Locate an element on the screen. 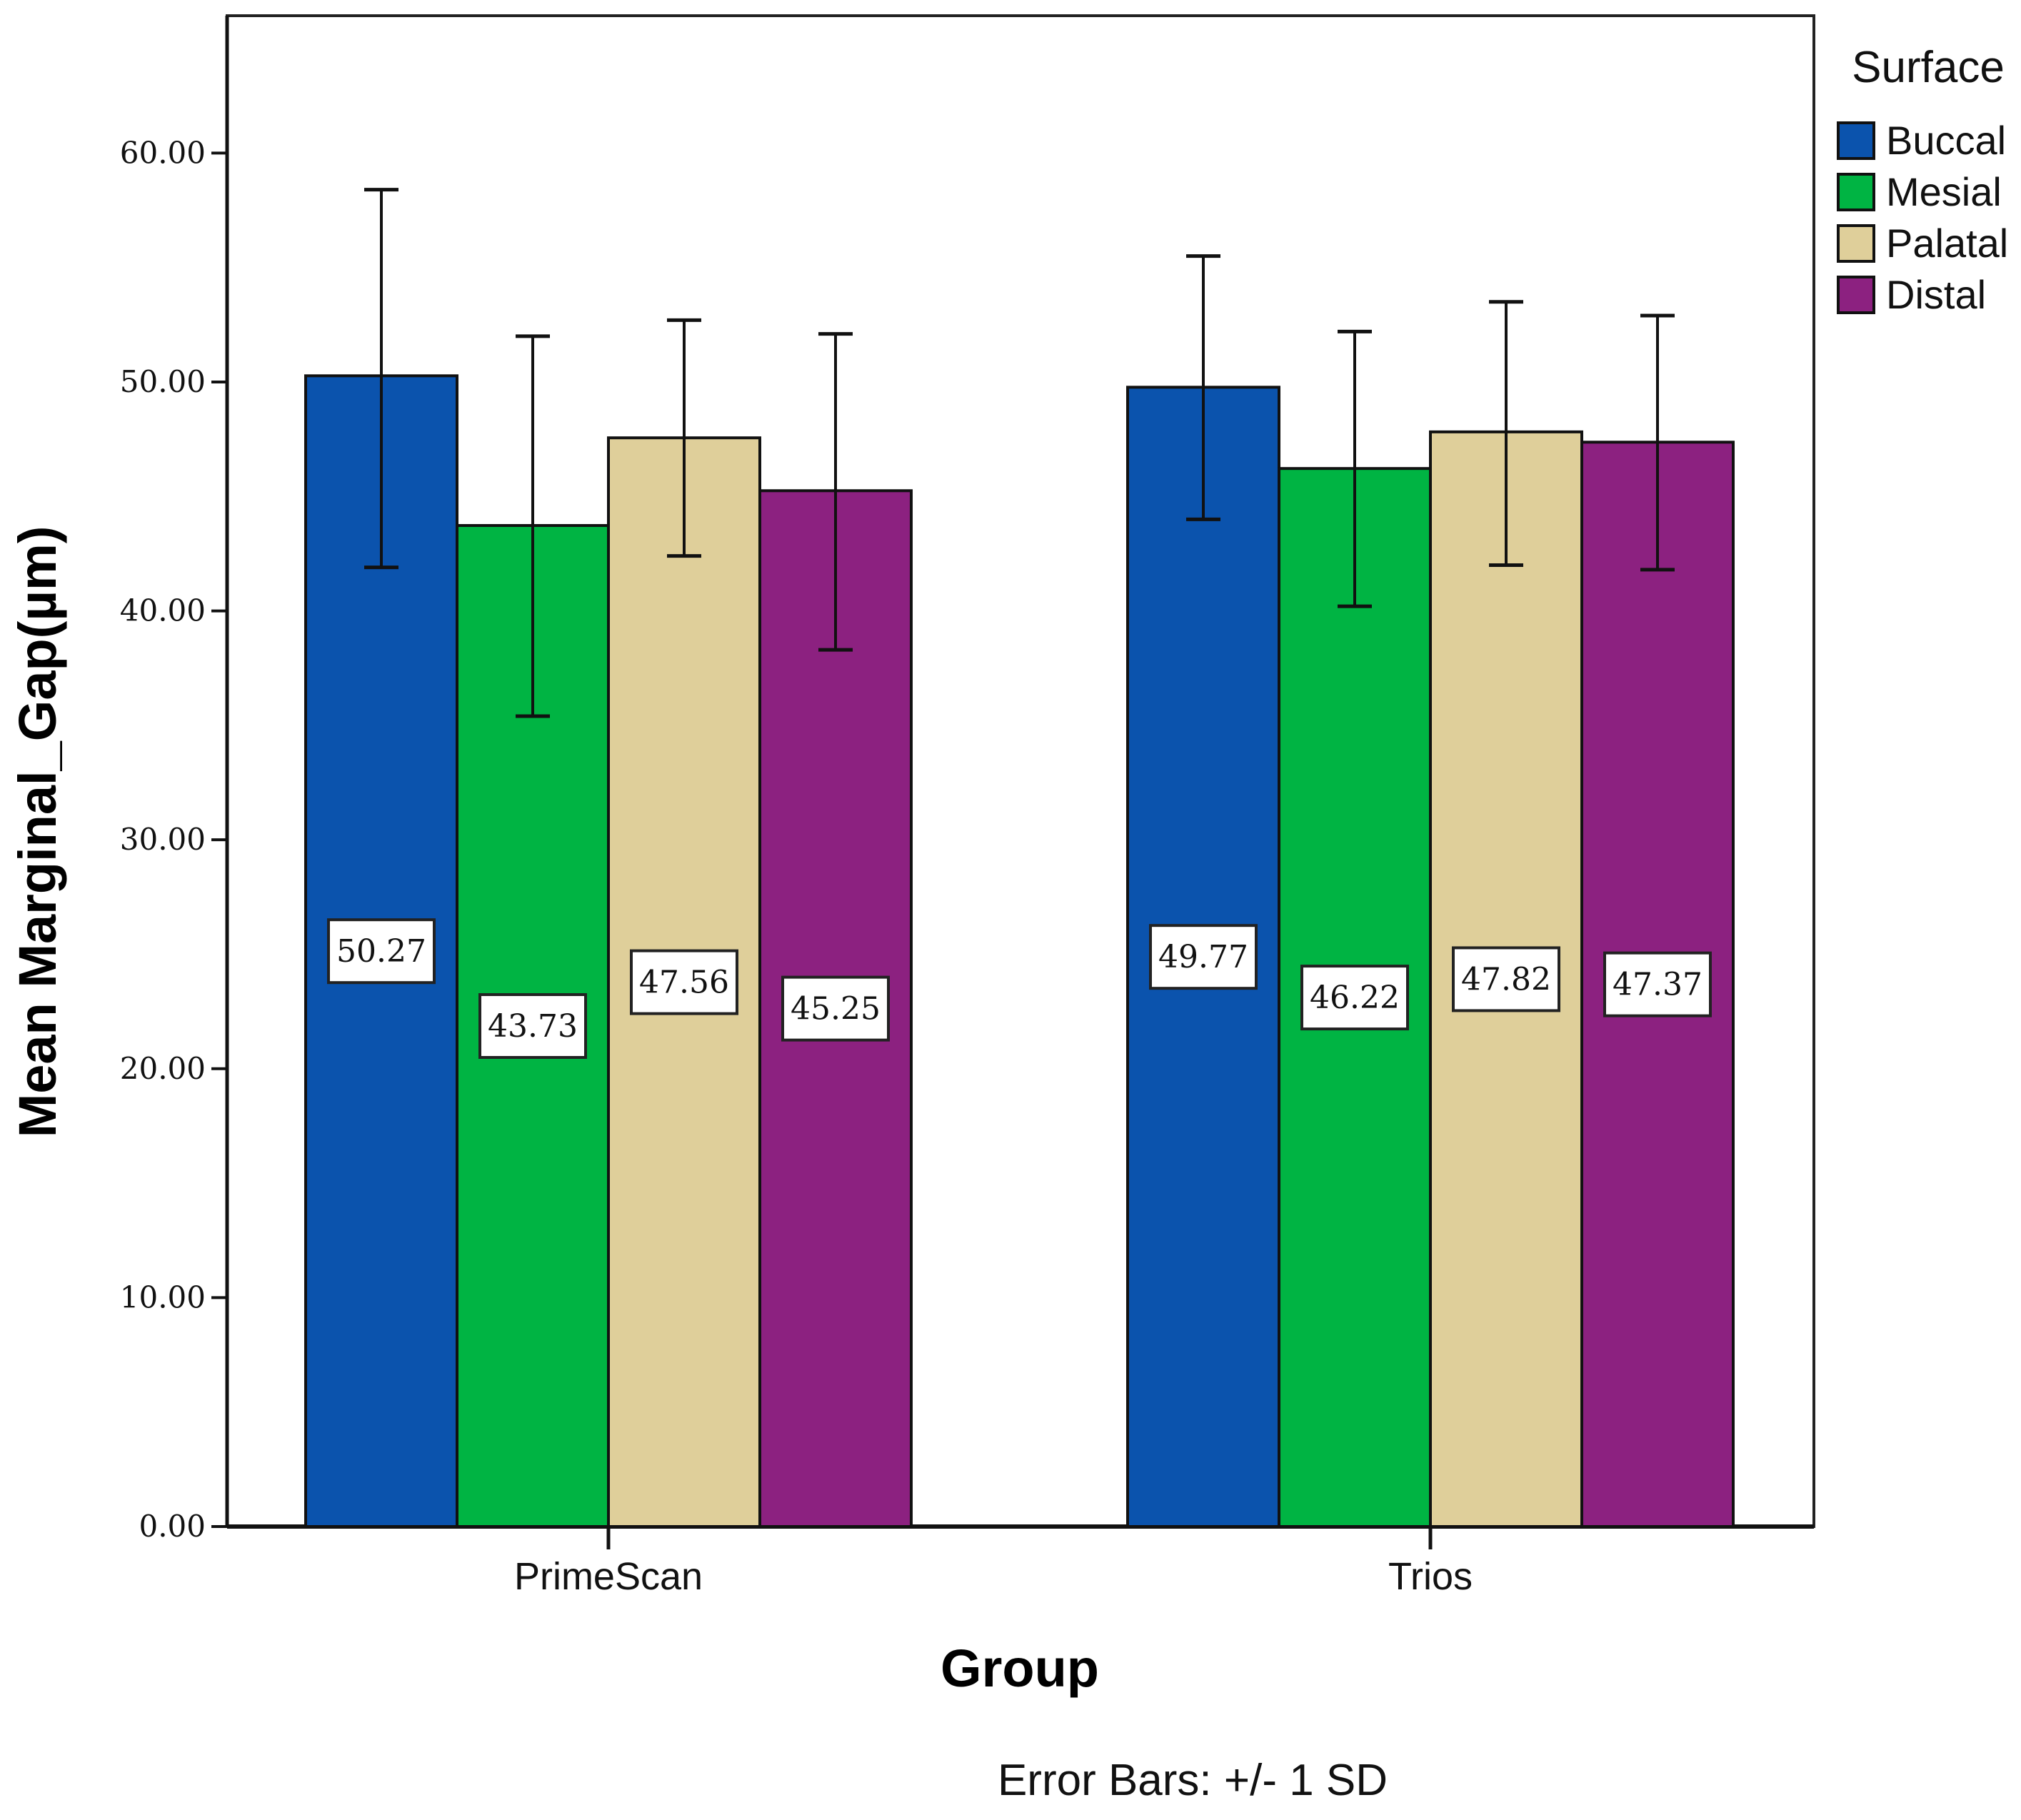 This screenshot has height=1820, width=2021. y-tick-label: 40.00 is located at coordinates (163, 610).